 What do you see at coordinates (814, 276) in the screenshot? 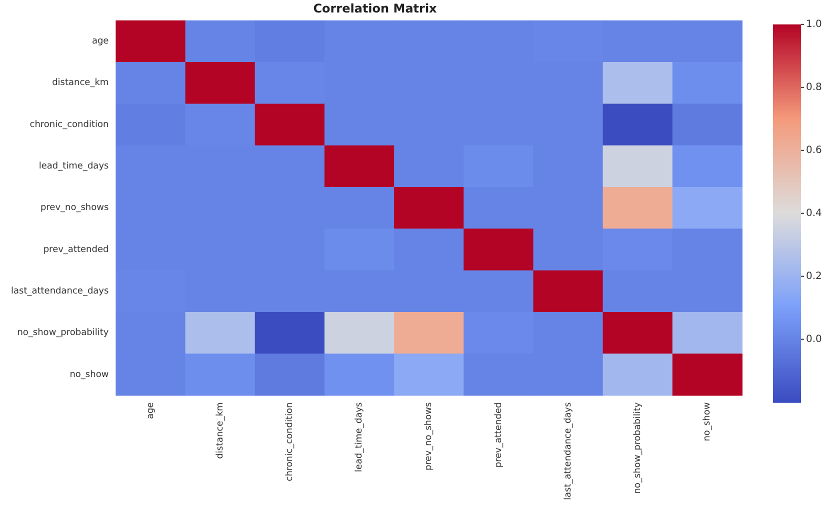
I see `color-bar-label: 0.2` at bounding box center [814, 276].